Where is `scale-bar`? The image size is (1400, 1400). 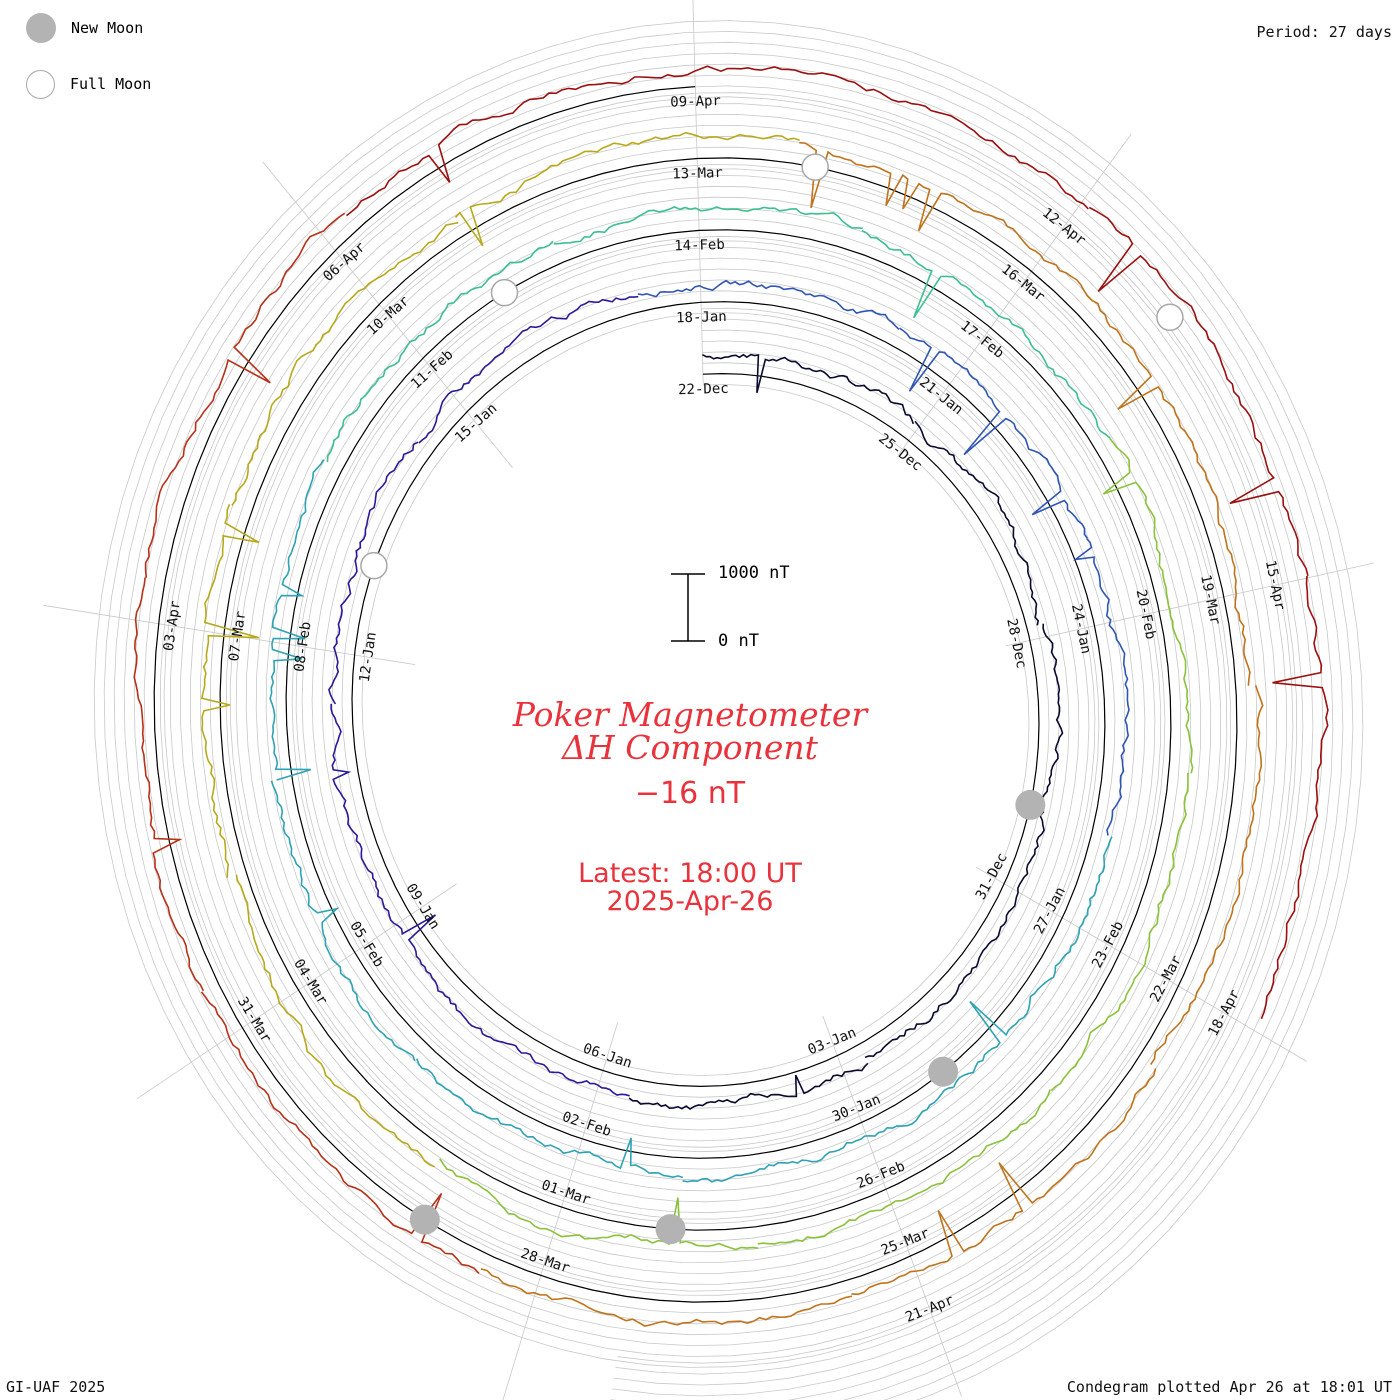 scale-bar is located at coordinates (688, 607).